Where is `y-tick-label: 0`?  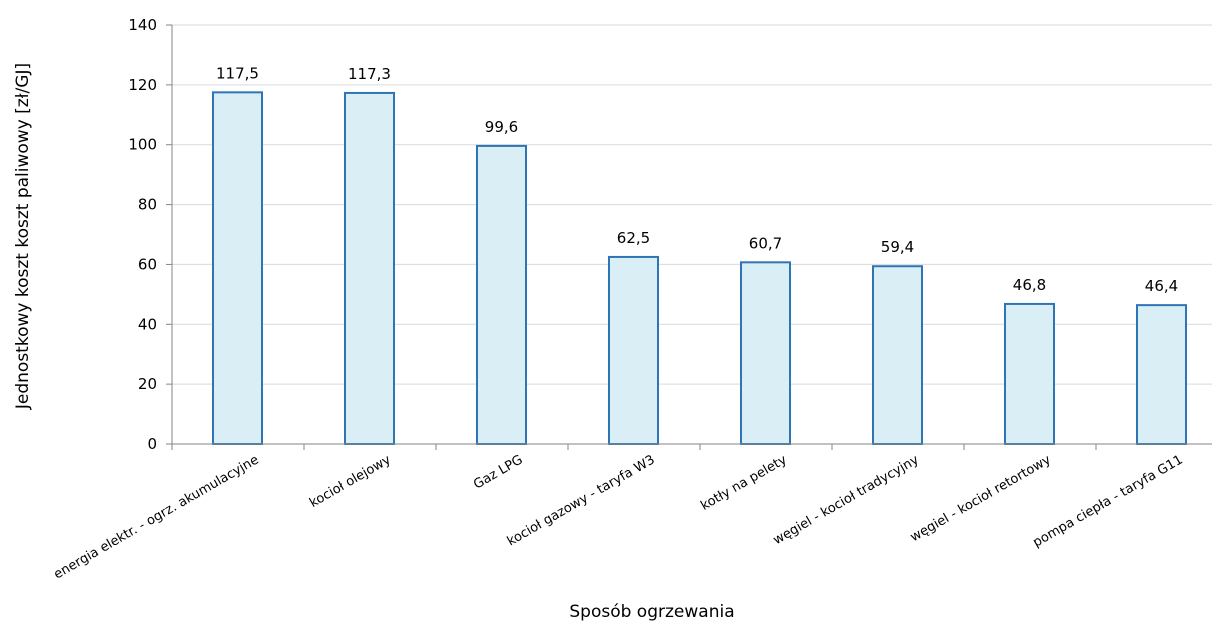
y-tick-label: 0 is located at coordinates (152, 444).